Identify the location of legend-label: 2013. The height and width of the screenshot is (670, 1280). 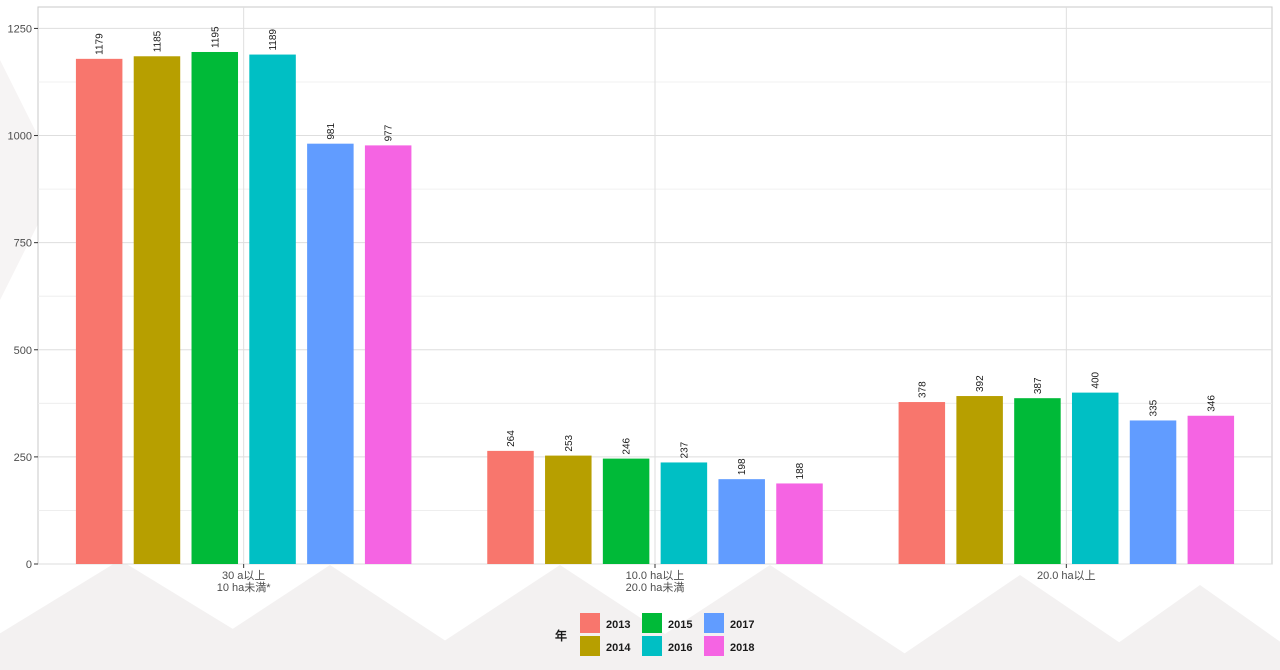
(618, 625).